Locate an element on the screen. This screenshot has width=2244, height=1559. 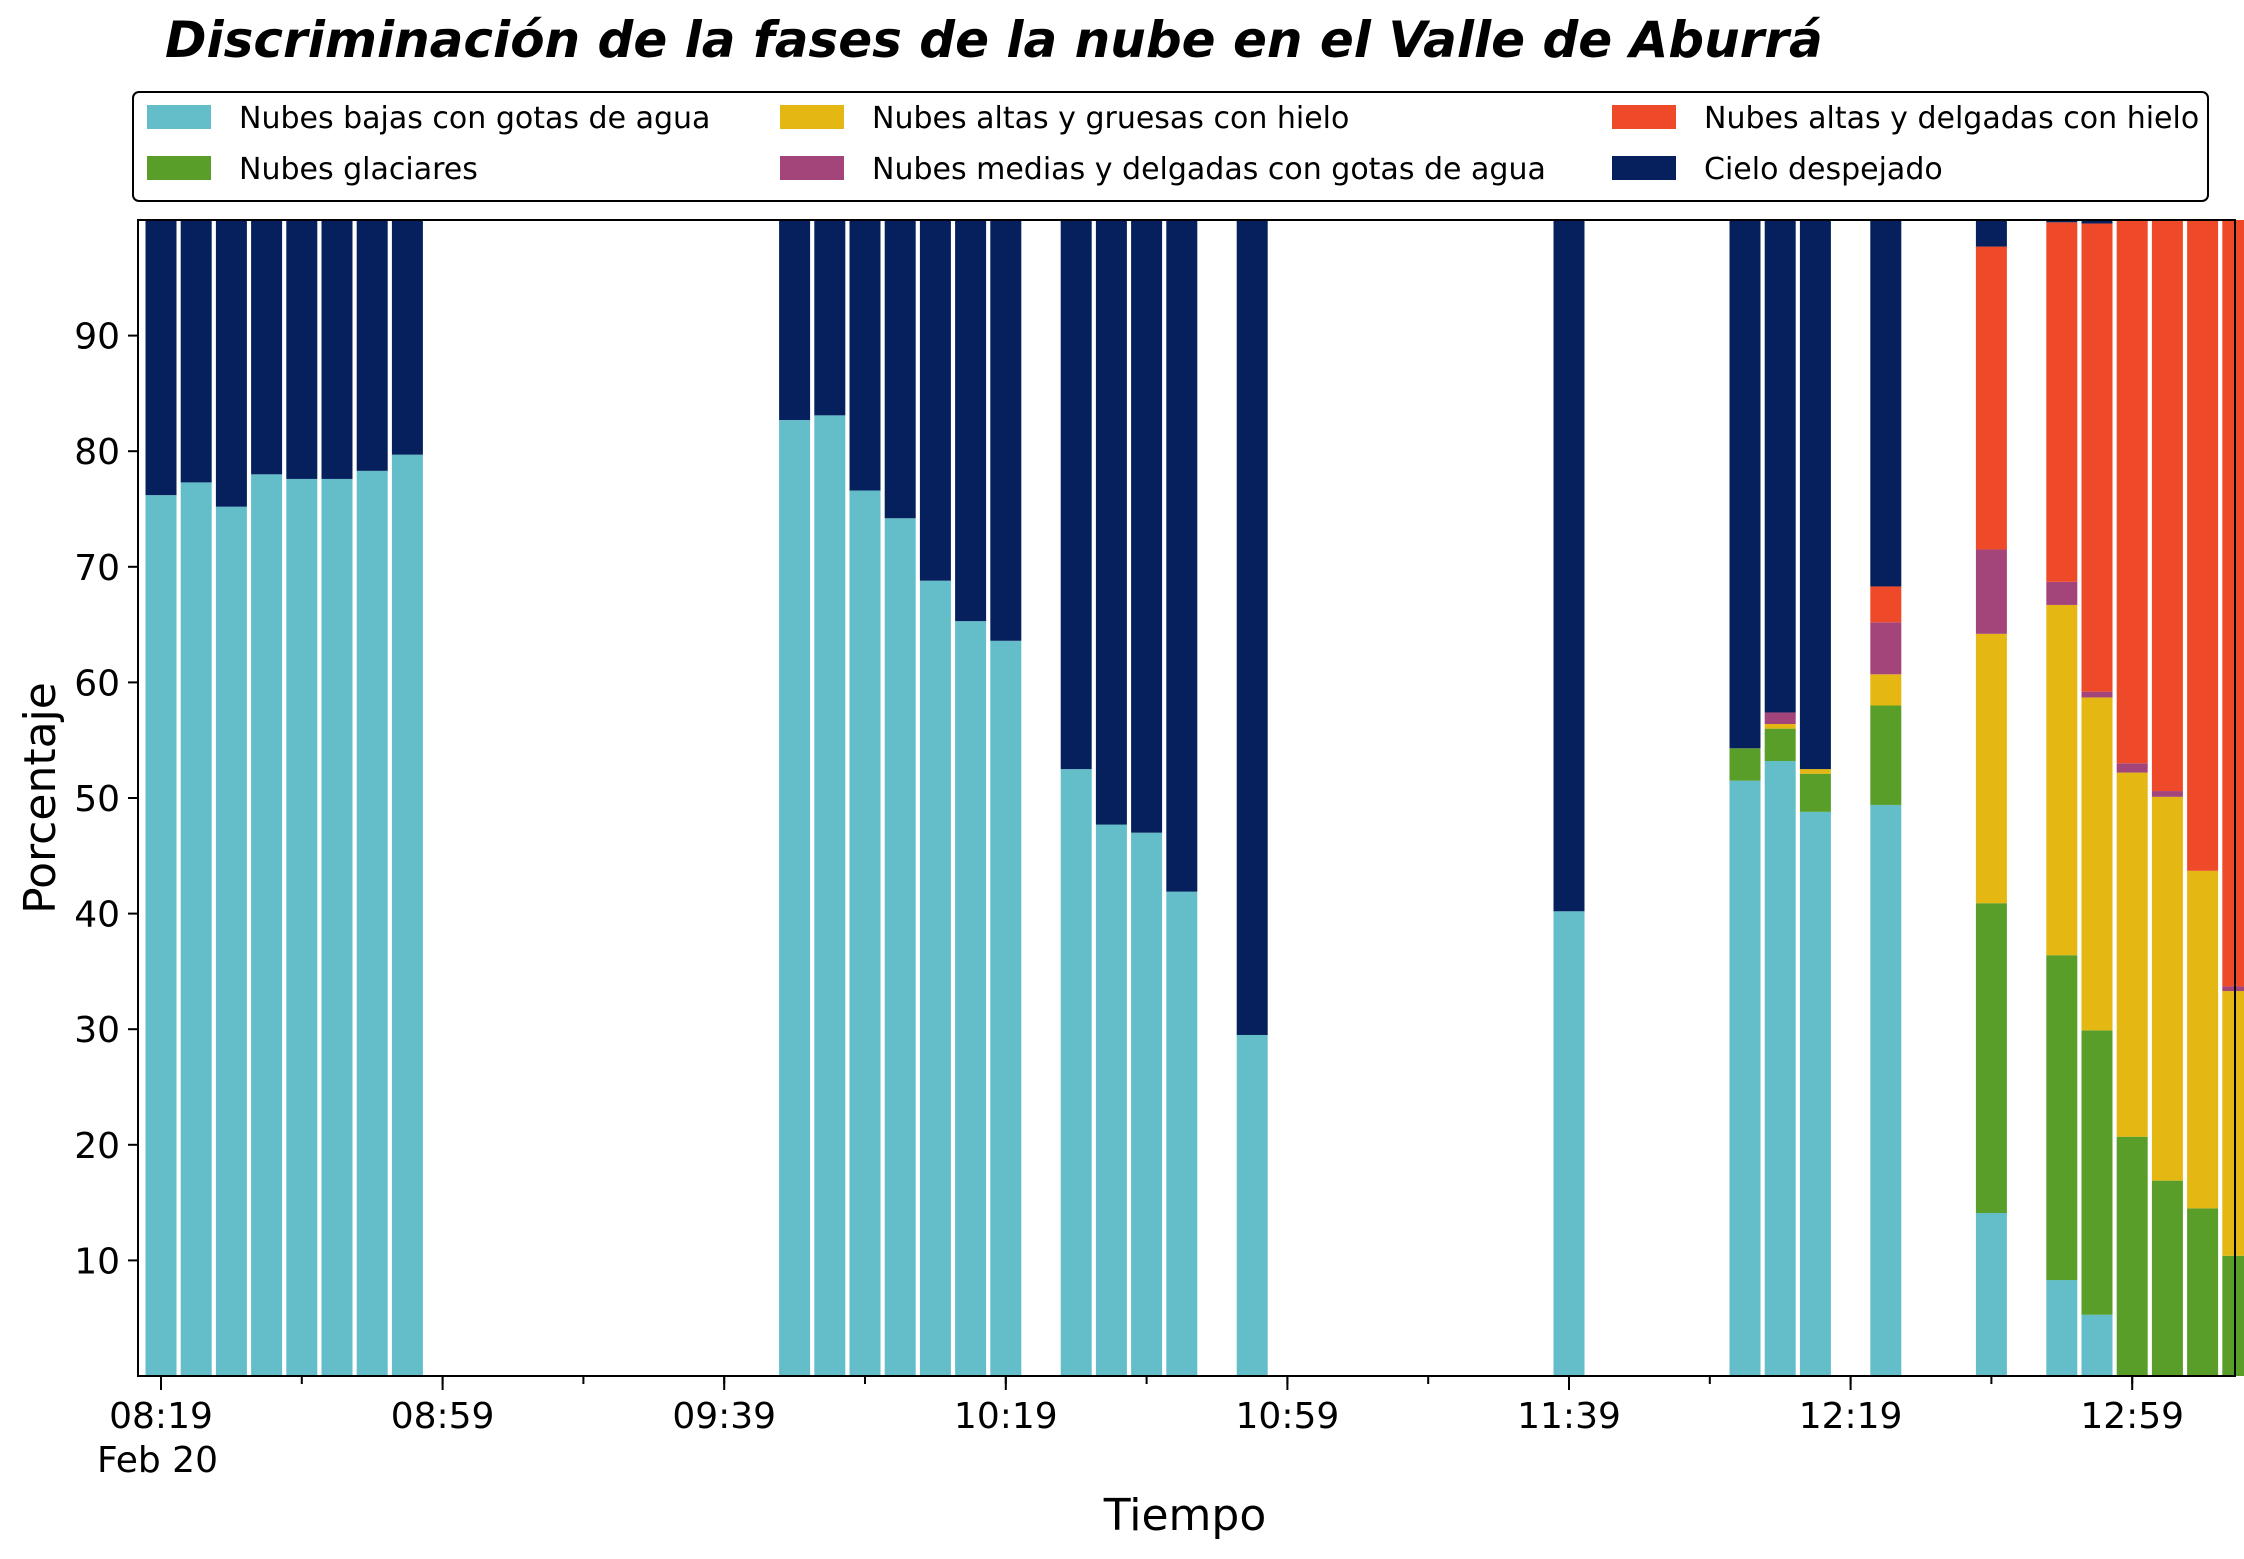
y-tick-label: 60 is located at coordinates (97, 683).